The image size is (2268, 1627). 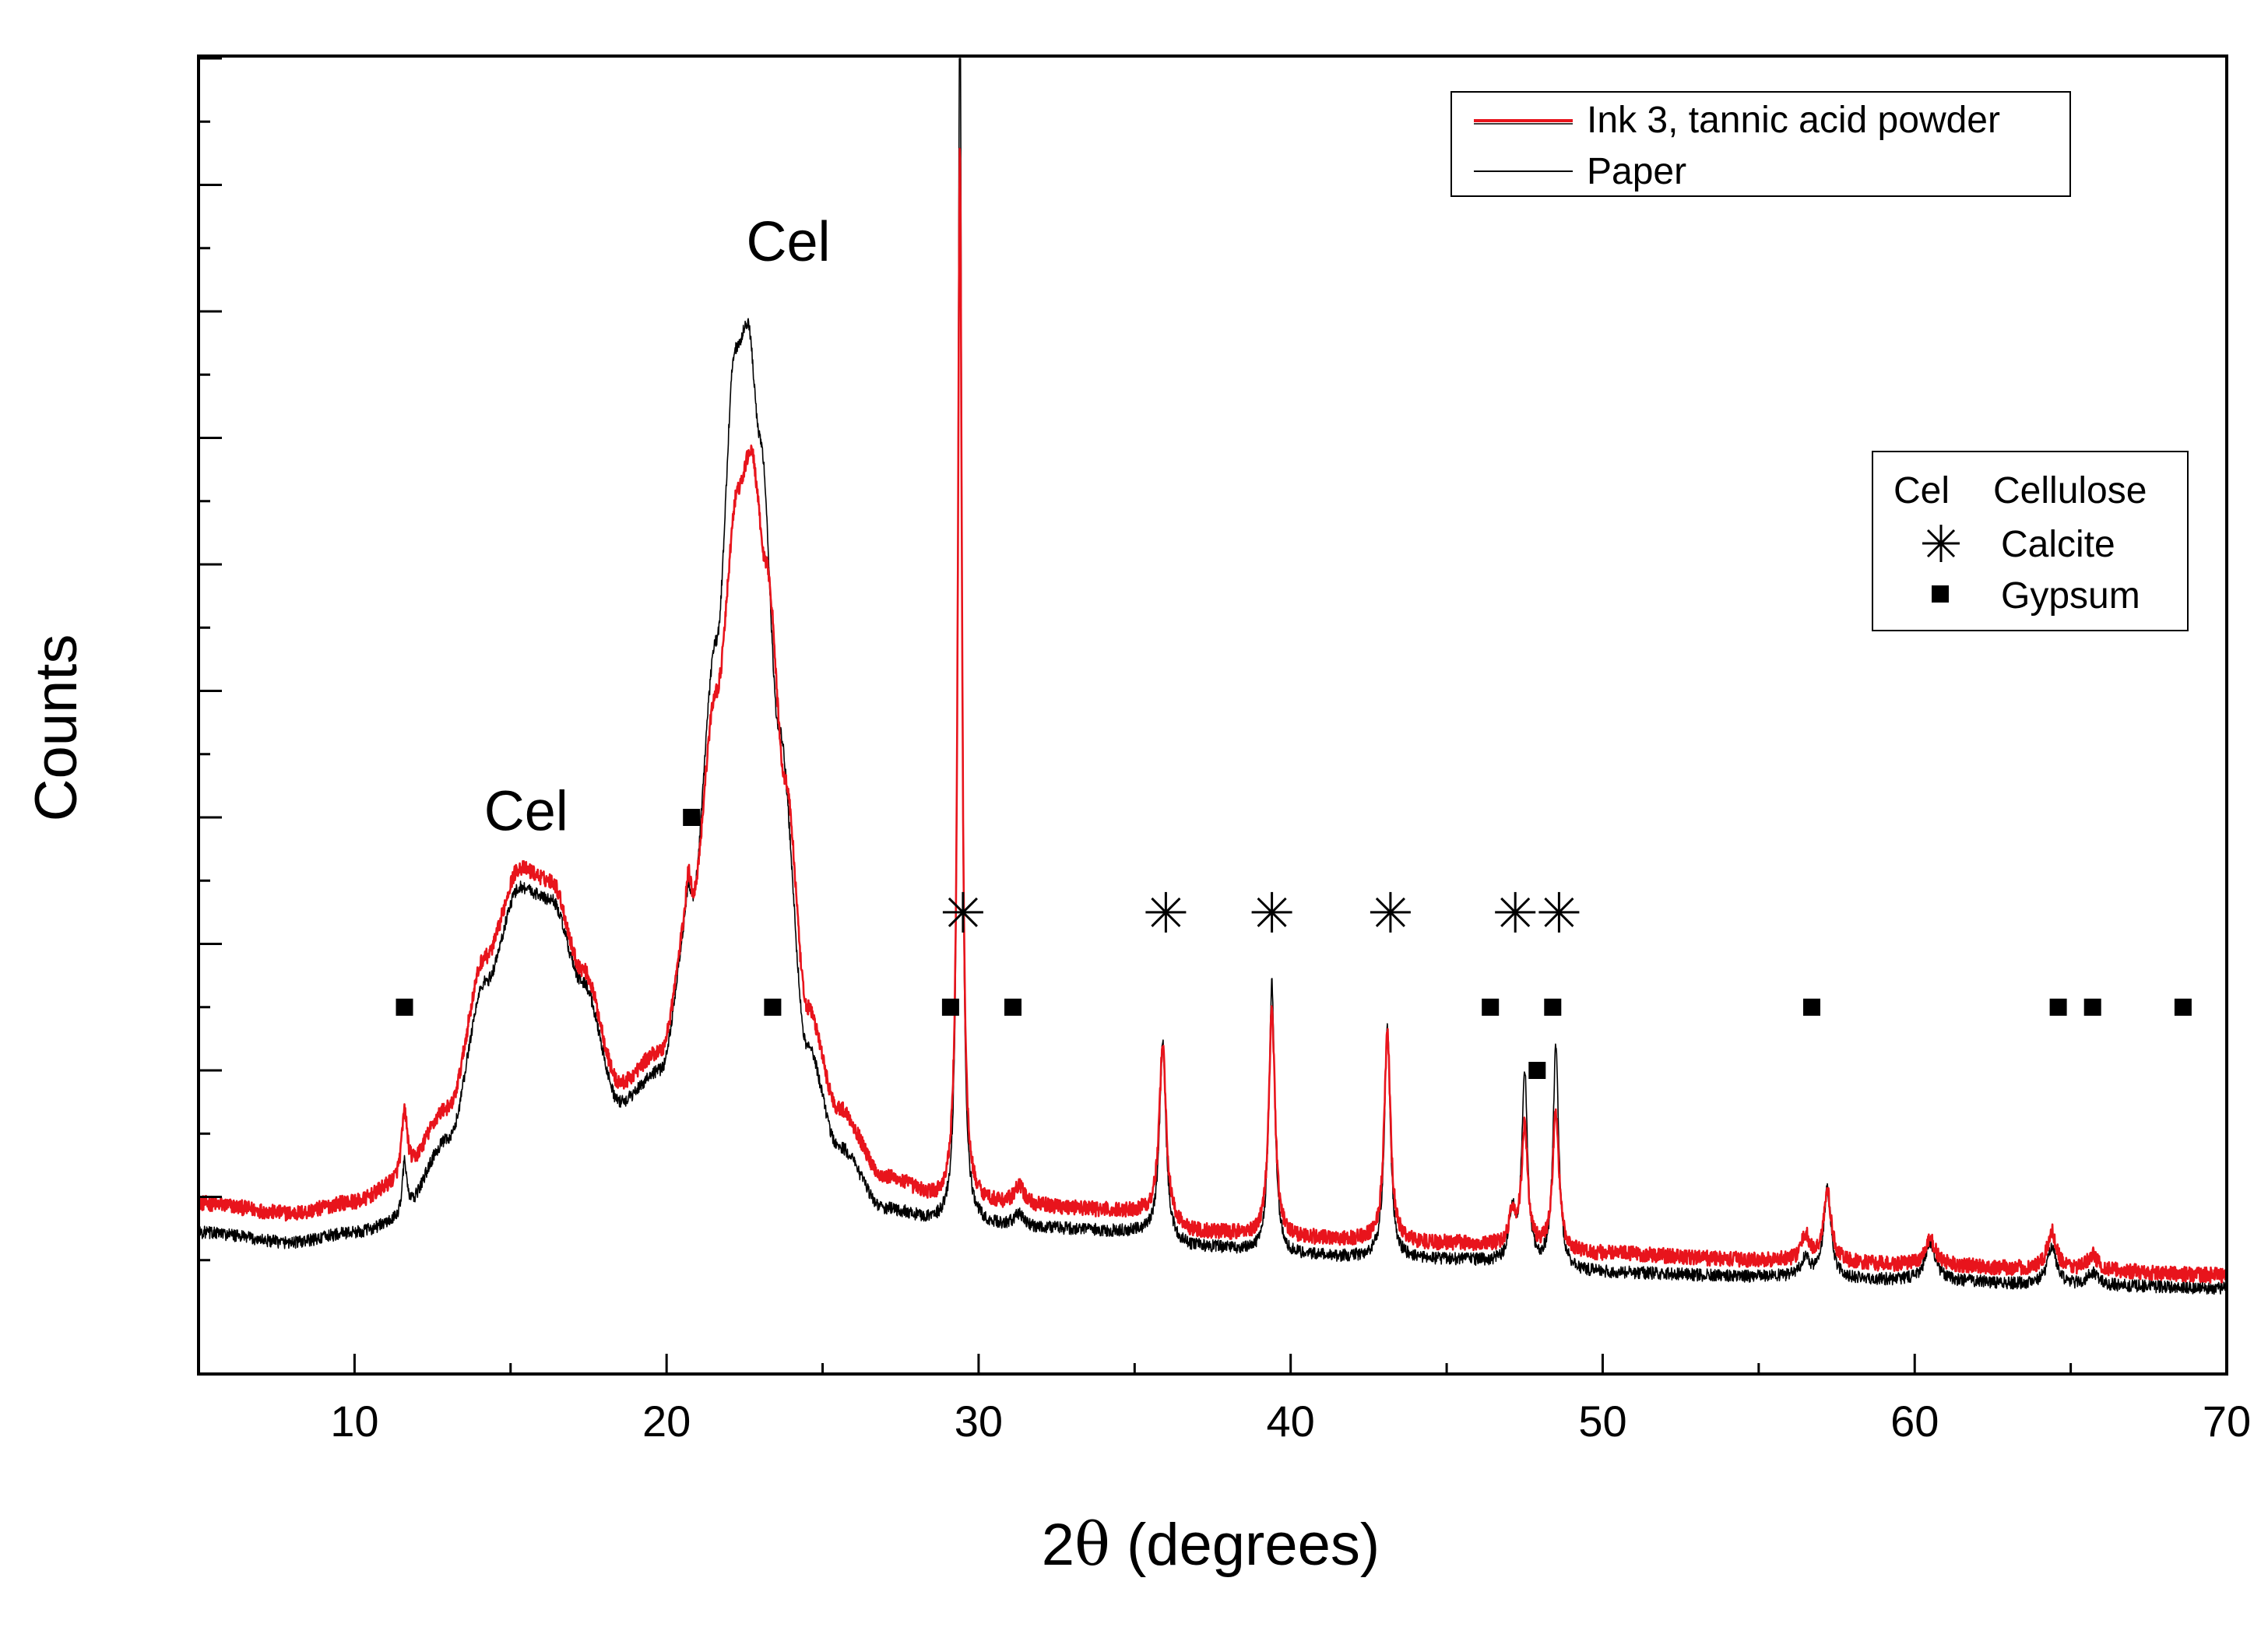 I want to click on x-axis-label-prefix: 2, so click(x=1058, y=1545).